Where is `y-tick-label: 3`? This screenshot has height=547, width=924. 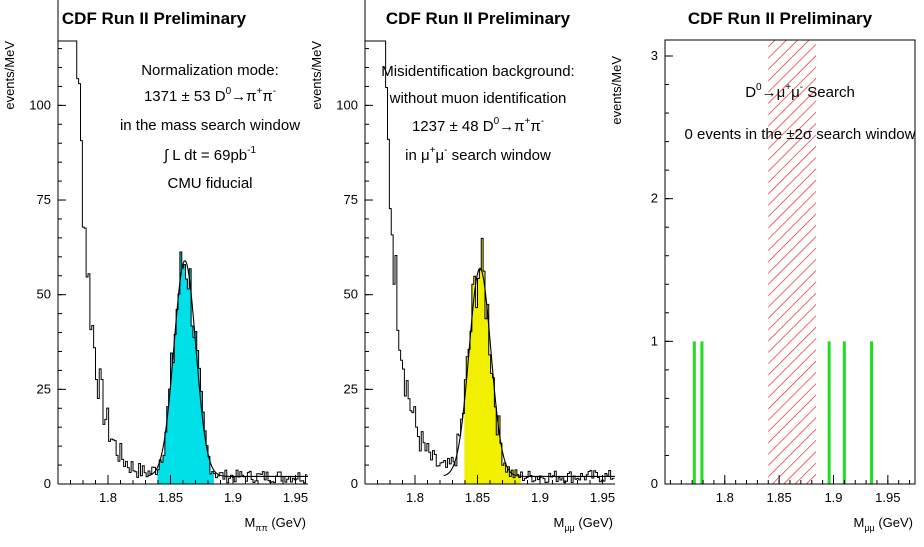
y-tick-label: 3 is located at coordinates (654, 55).